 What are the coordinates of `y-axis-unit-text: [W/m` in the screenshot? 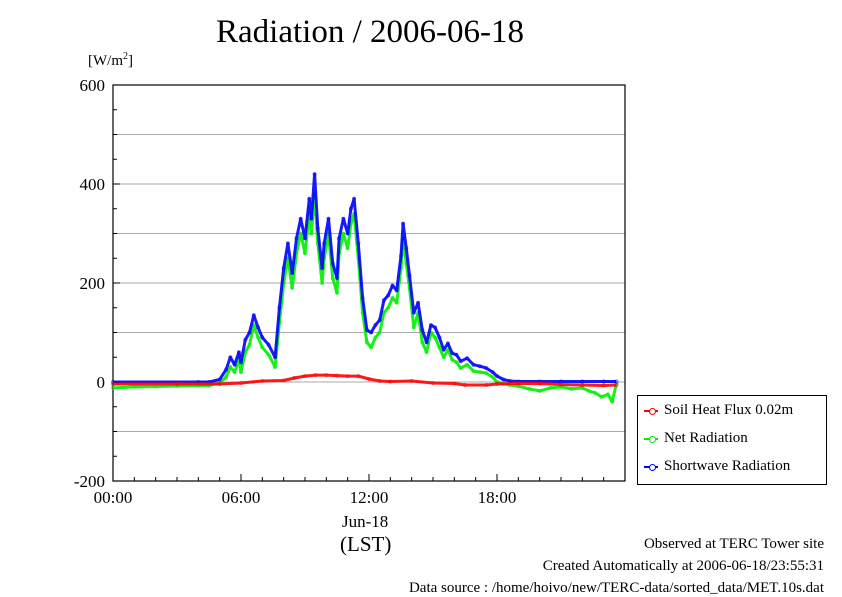 It's located at (105, 61).